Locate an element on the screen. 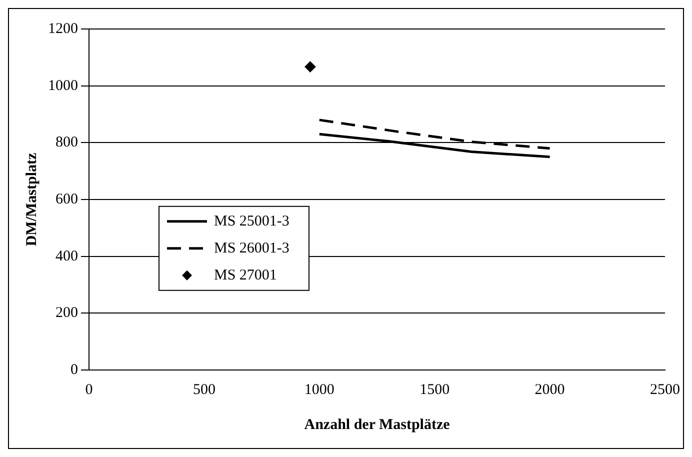 This screenshot has width=692, height=457. x-tick-label: 500 is located at coordinates (204, 390).